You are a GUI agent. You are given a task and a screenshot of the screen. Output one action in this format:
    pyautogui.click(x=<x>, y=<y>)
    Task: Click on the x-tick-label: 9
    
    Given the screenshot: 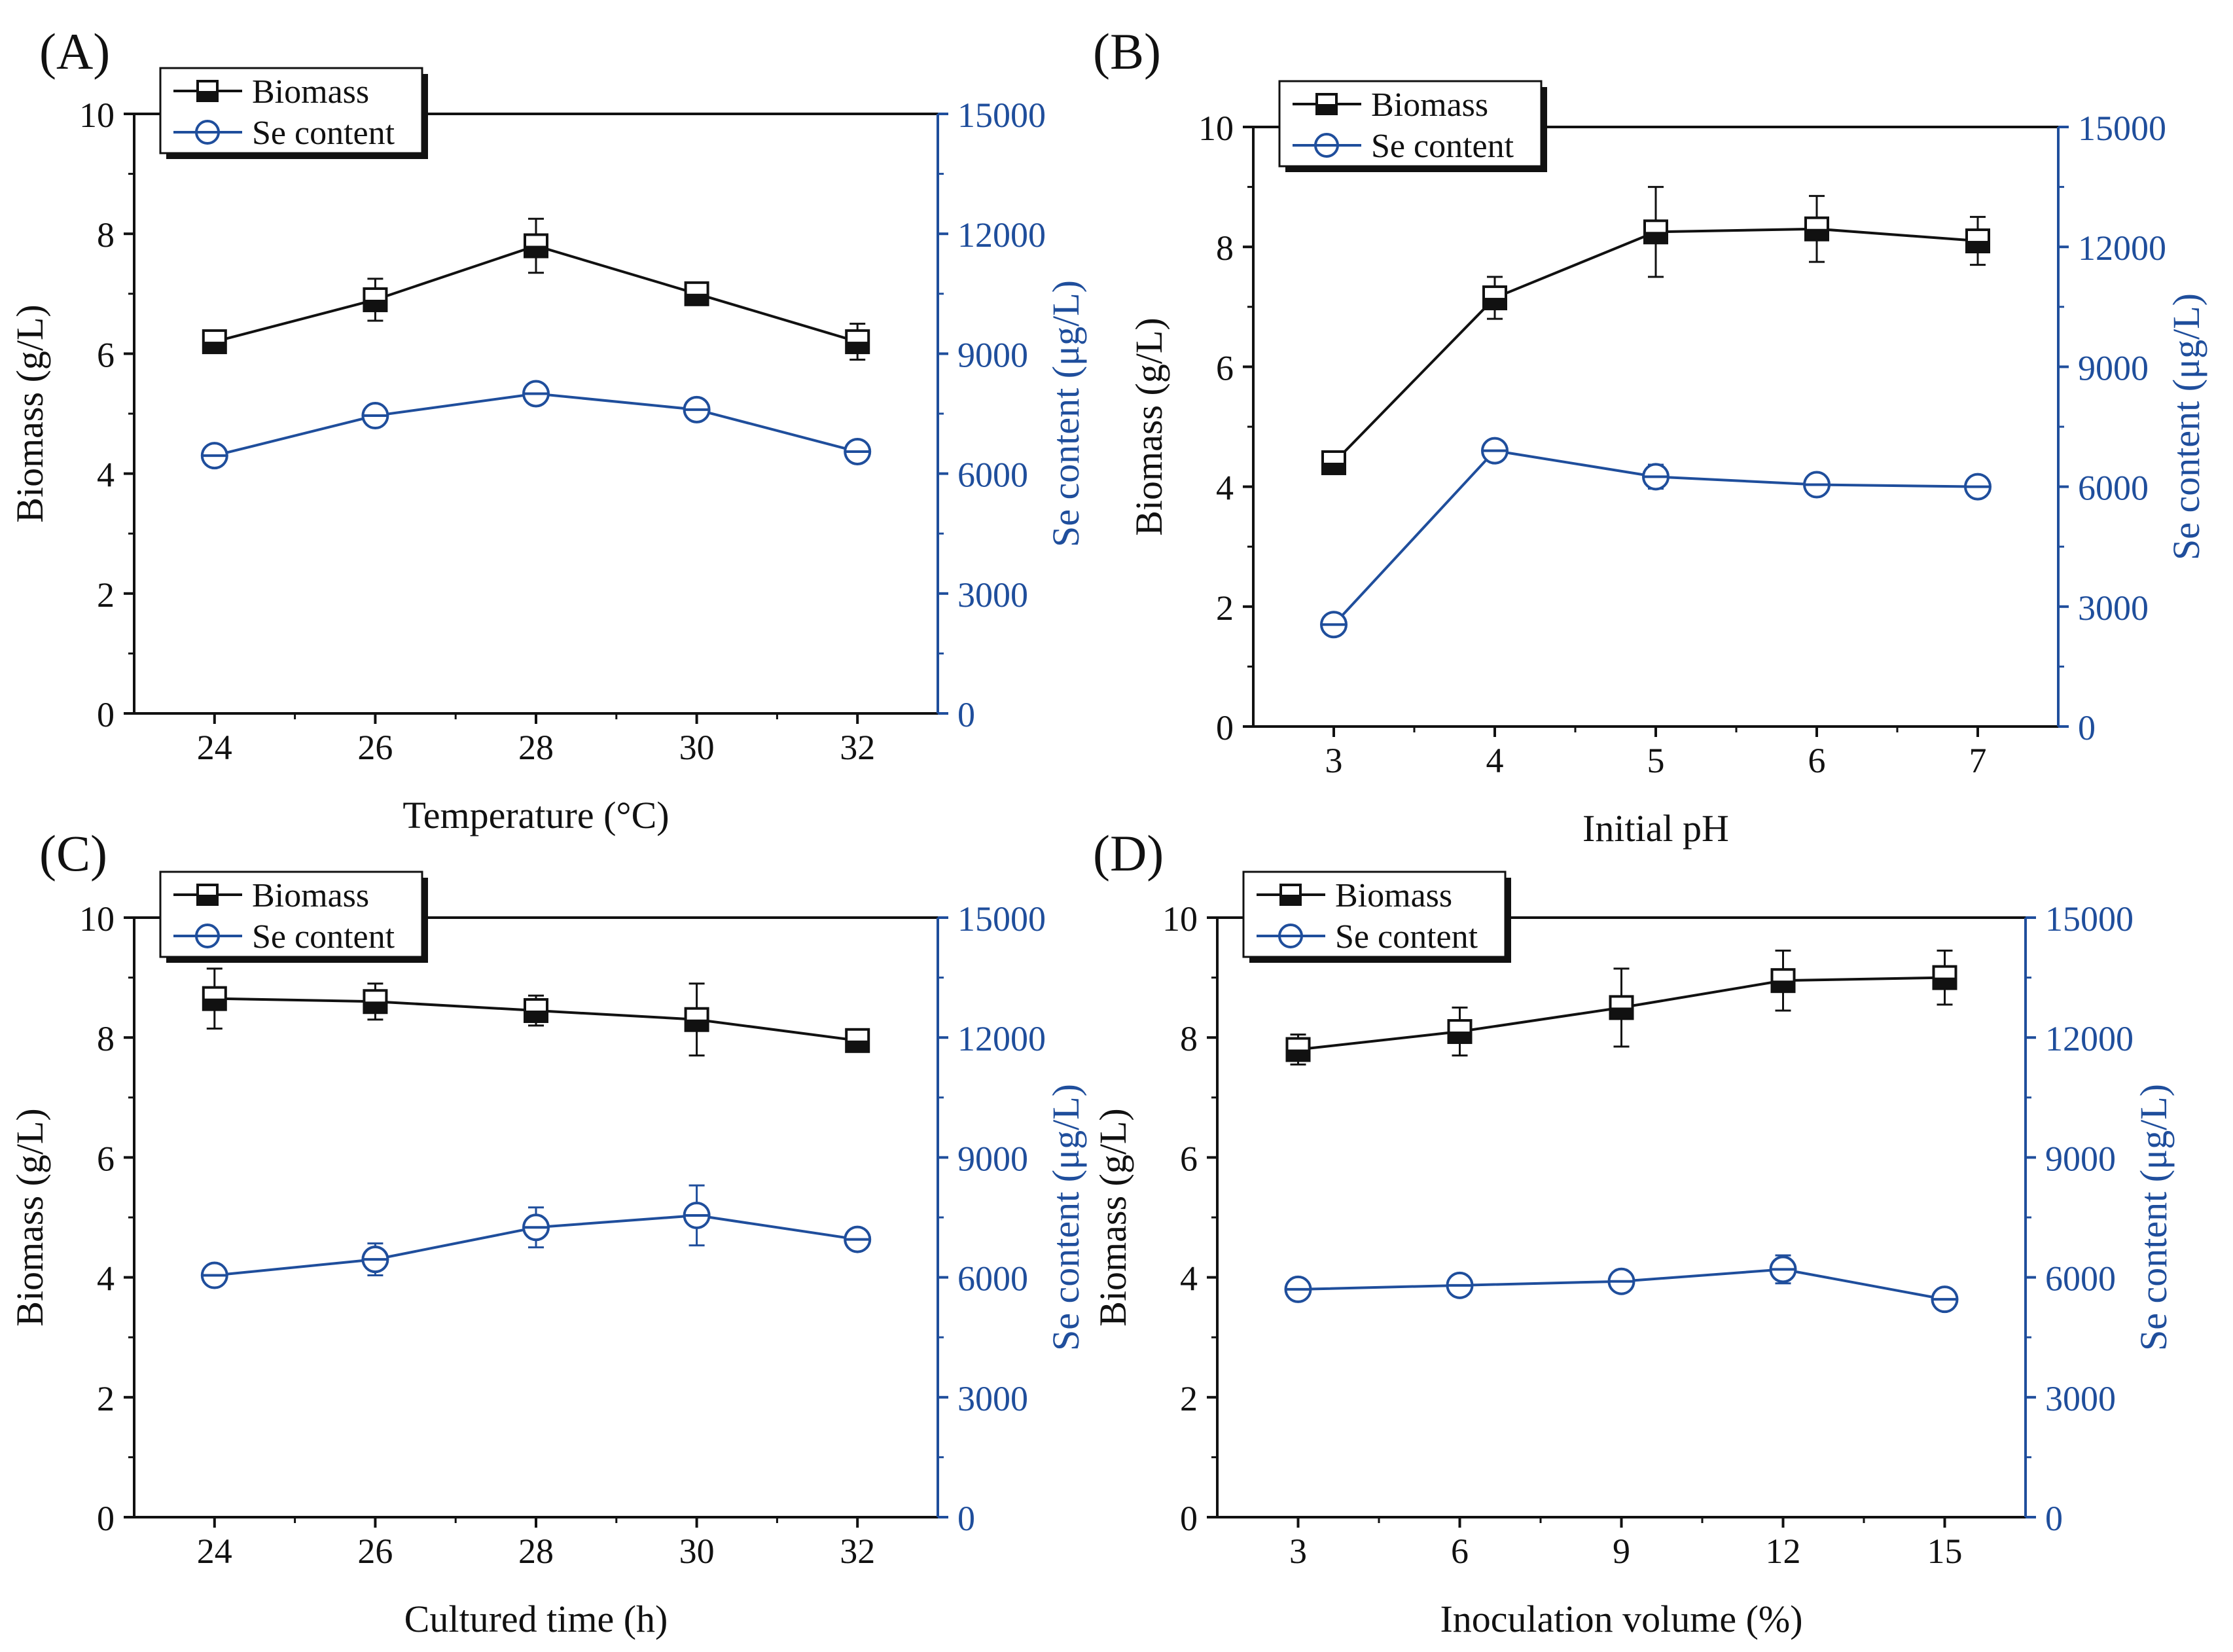 What is the action you would take?
    pyautogui.click(x=1621, y=1552)
    